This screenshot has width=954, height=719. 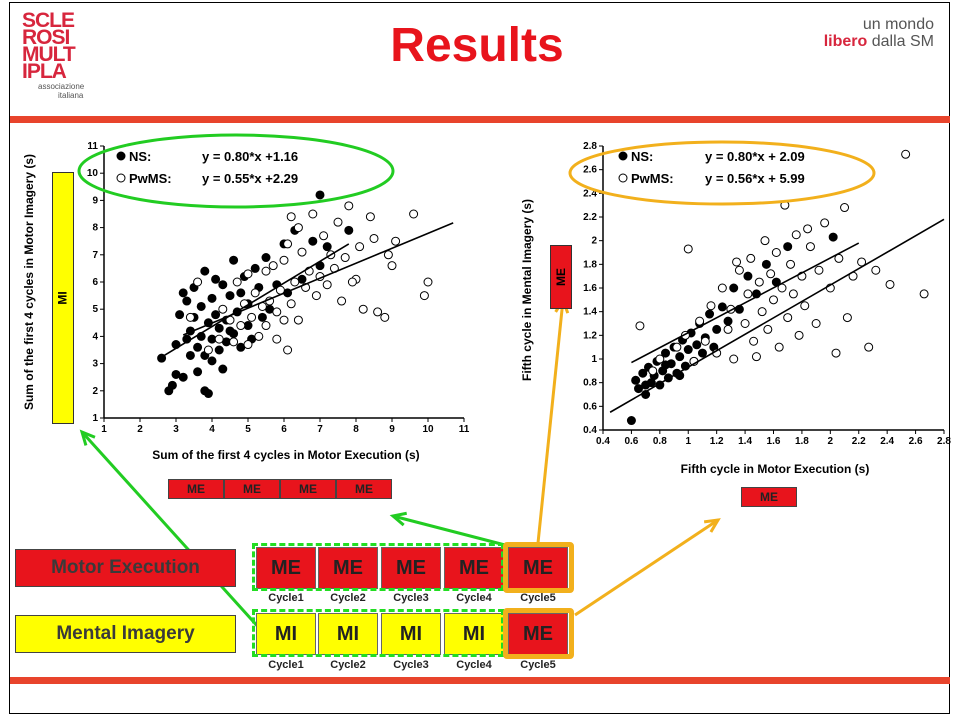 I want to click on legend-series-name: NS:, so click(x=642, y=156).